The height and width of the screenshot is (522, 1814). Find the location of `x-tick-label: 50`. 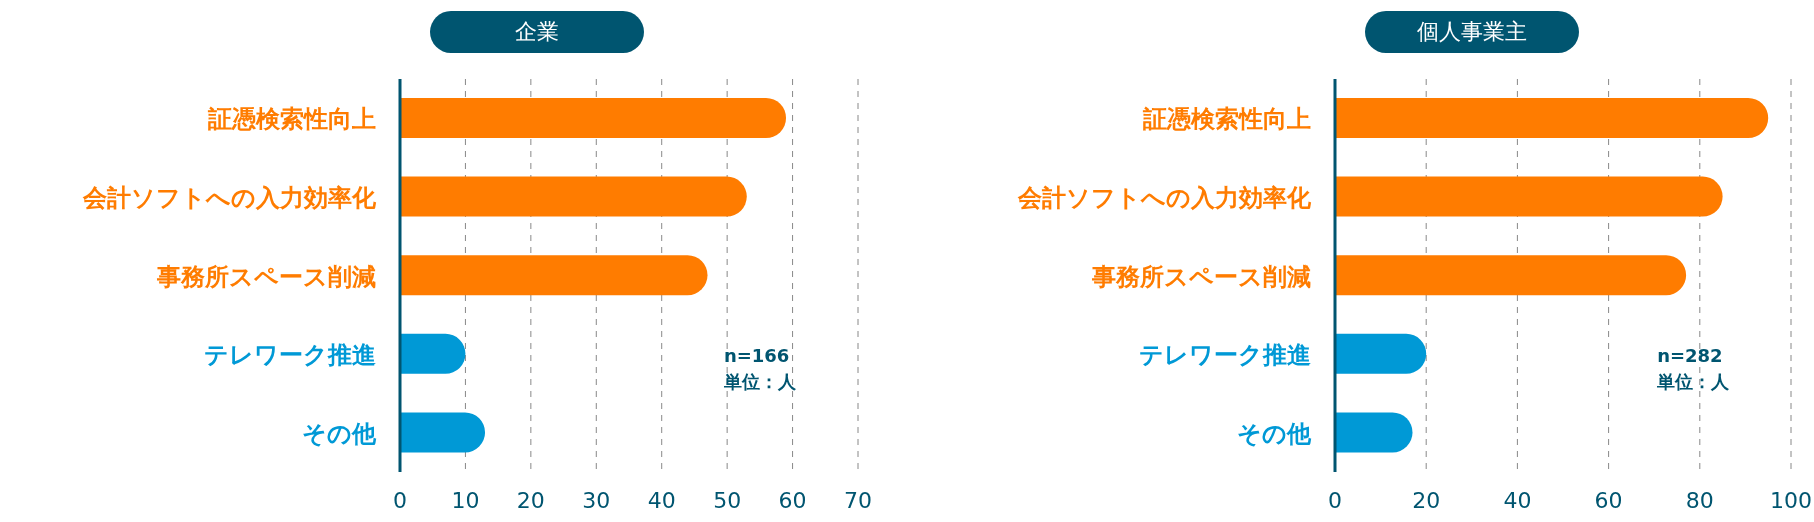

x-tick-label: 50 is located at coordinates (727, 500).